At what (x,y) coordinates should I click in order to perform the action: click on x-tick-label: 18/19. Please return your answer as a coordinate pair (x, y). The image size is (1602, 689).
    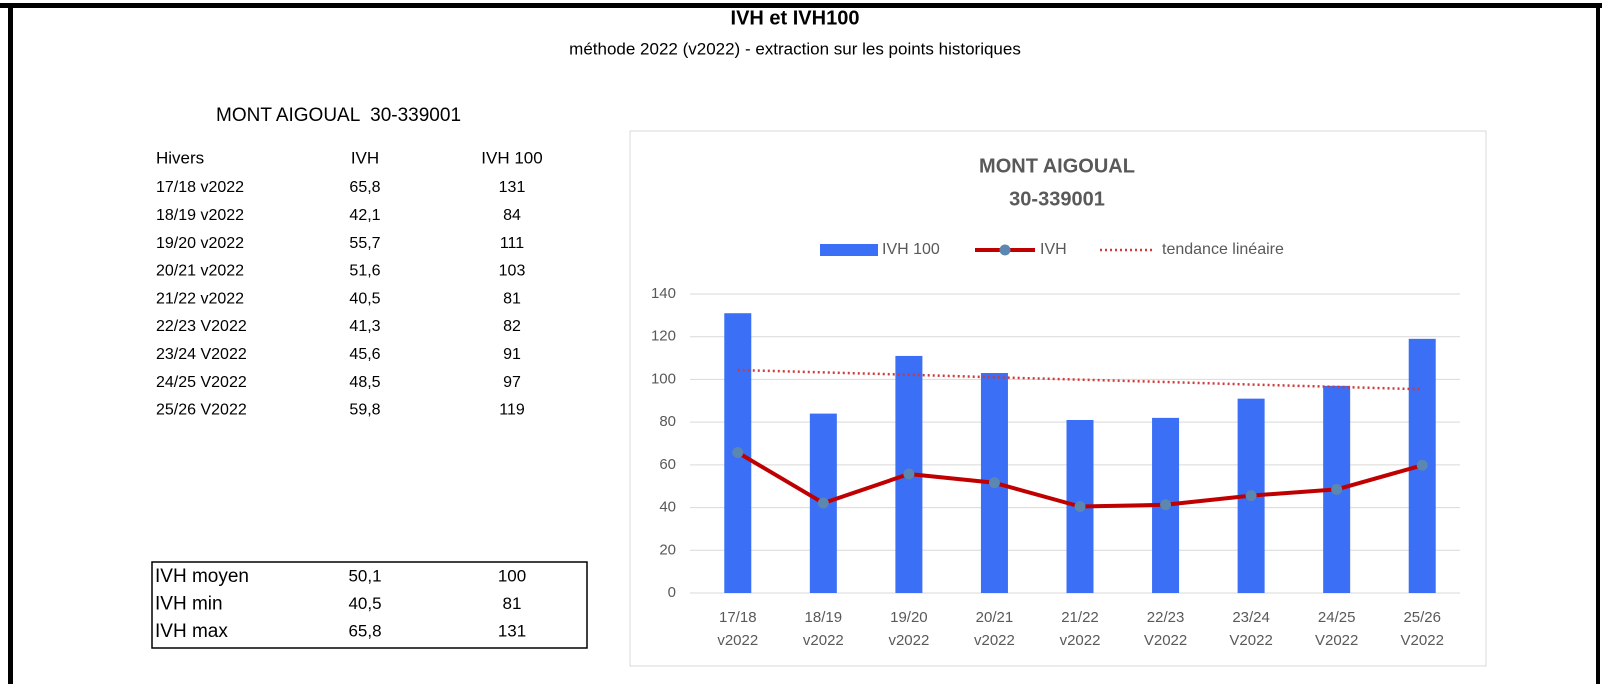
    Looking at the image, I should click on (824, 617).